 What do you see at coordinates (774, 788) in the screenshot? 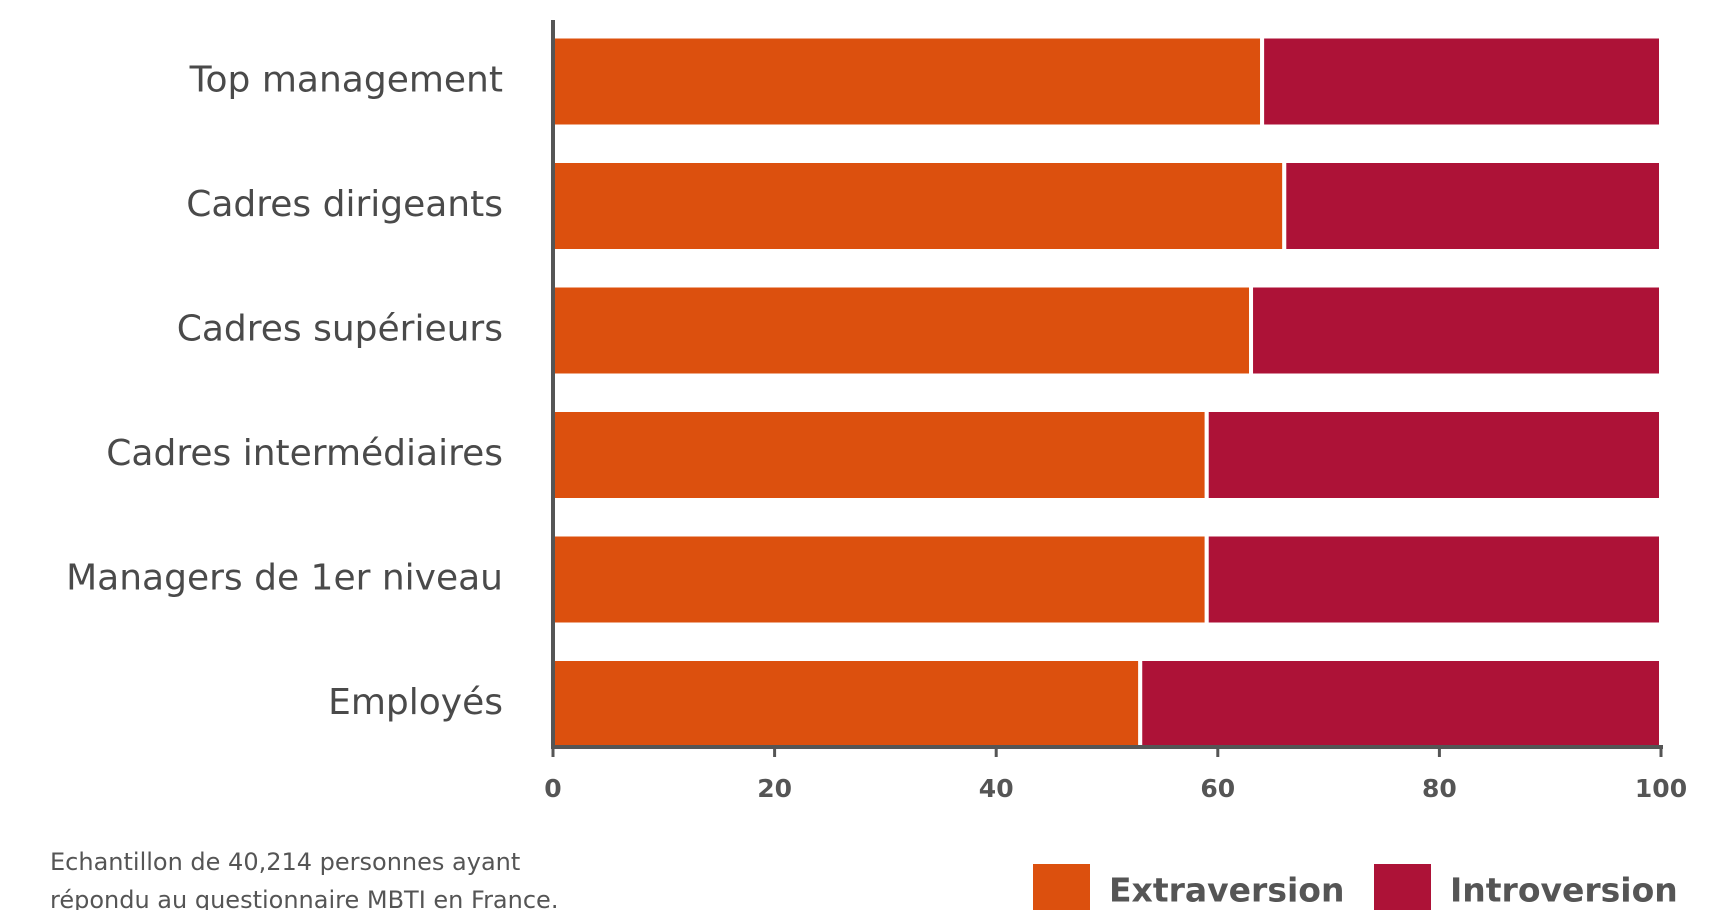
I see `x-tick-label: 20` at bounding box center [774, 788].